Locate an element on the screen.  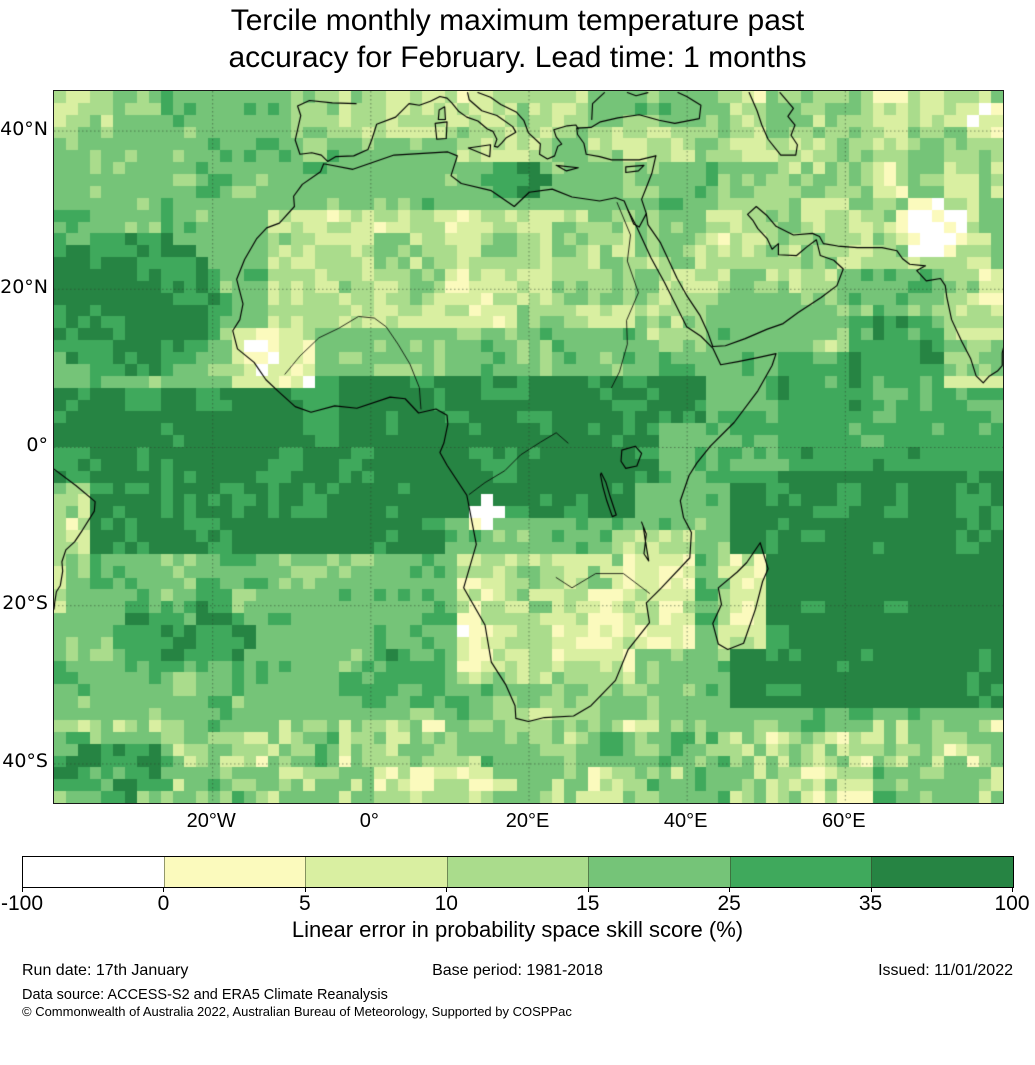
colorbar is located at coordinates (518, 872).